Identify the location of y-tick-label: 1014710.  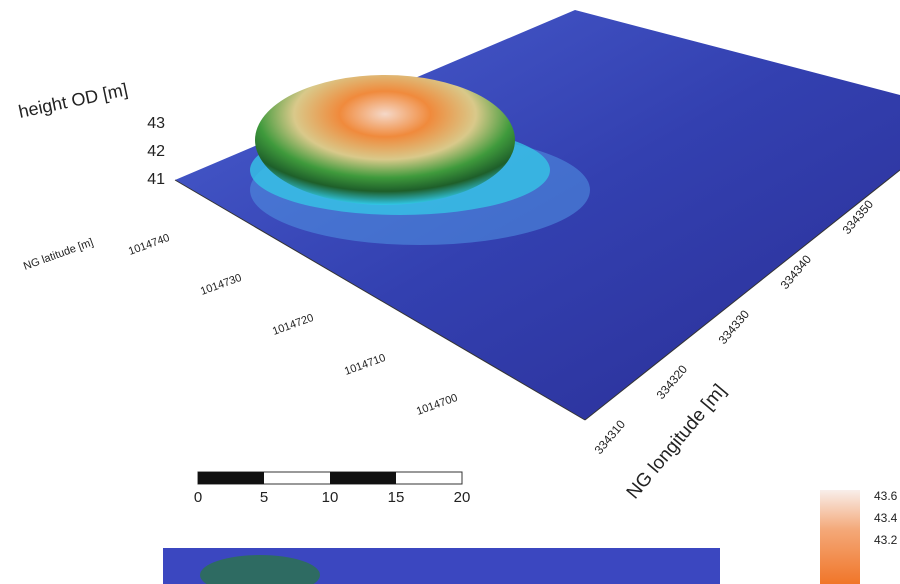
(365, 365).